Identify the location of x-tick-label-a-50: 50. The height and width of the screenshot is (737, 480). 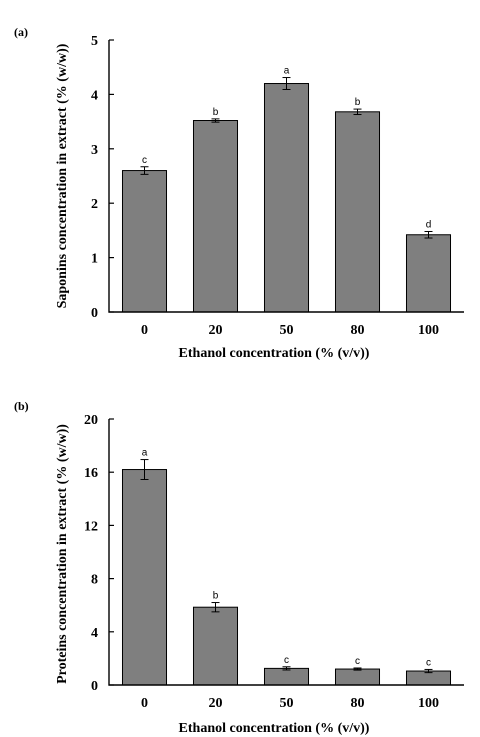
(287, 330).